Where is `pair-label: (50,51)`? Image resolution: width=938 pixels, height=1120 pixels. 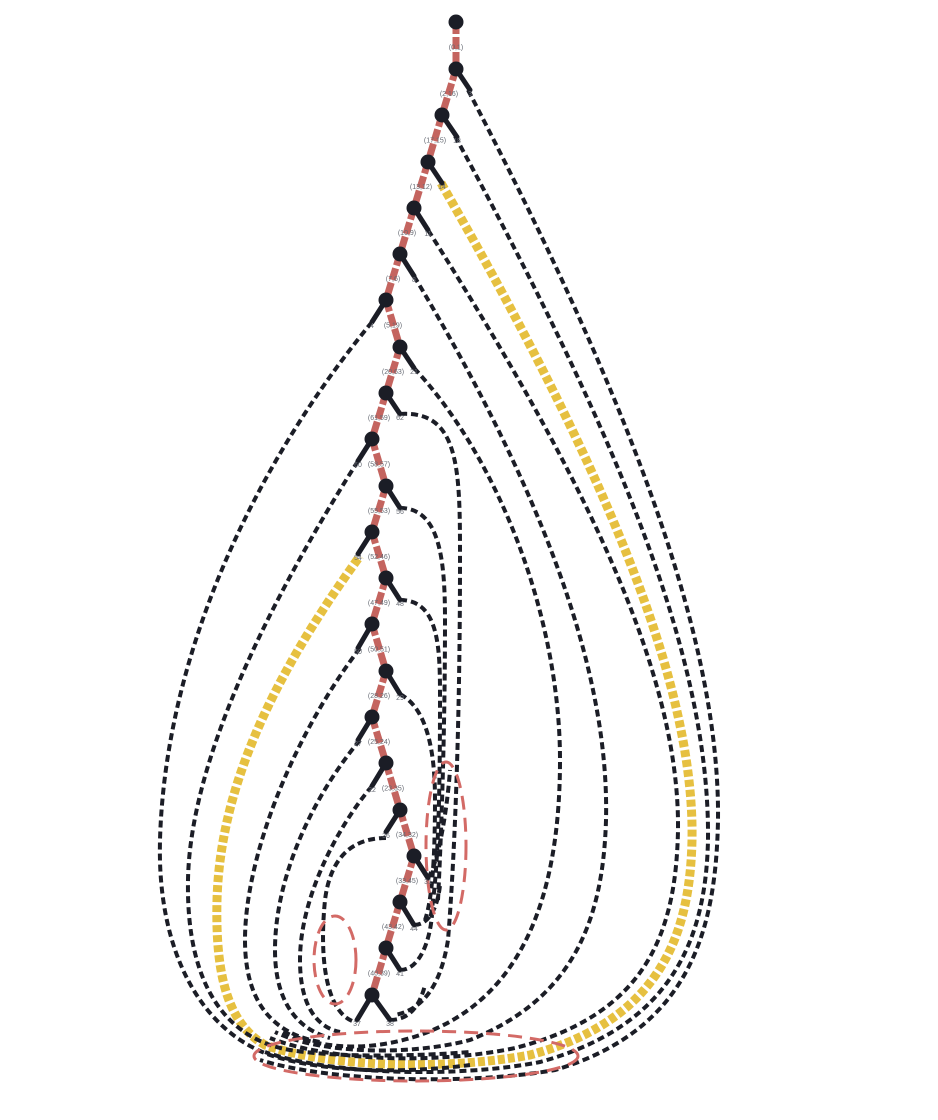 pair-label: (50,51) is located at coordinates (379, 650).